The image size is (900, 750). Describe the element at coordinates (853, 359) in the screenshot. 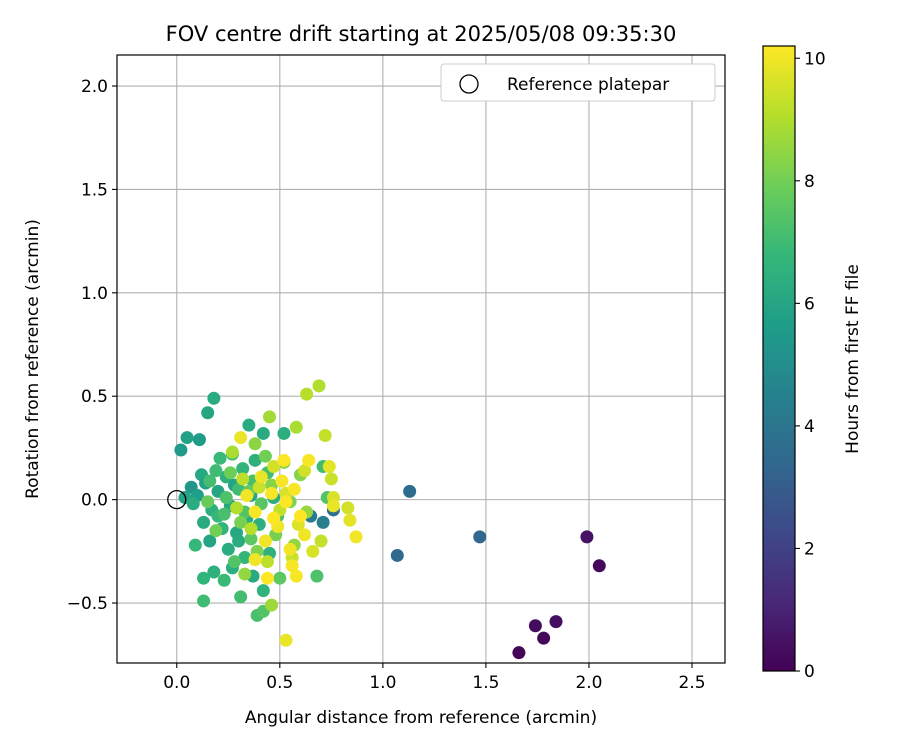

I see `colorbar-label: Hours from first FF file` at that location.